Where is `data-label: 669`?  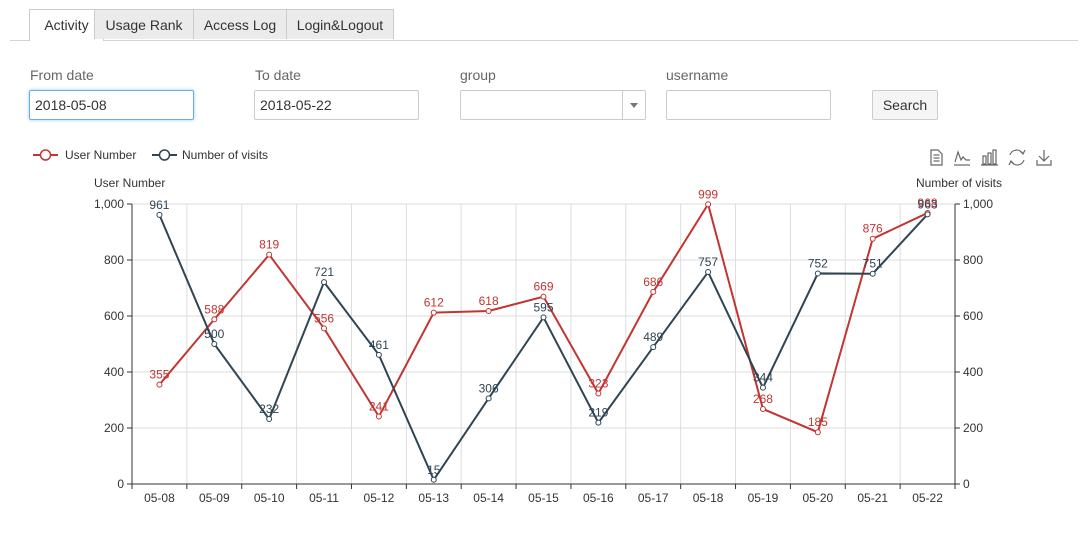
data-label: 669 is located at coordinates (543, 287).